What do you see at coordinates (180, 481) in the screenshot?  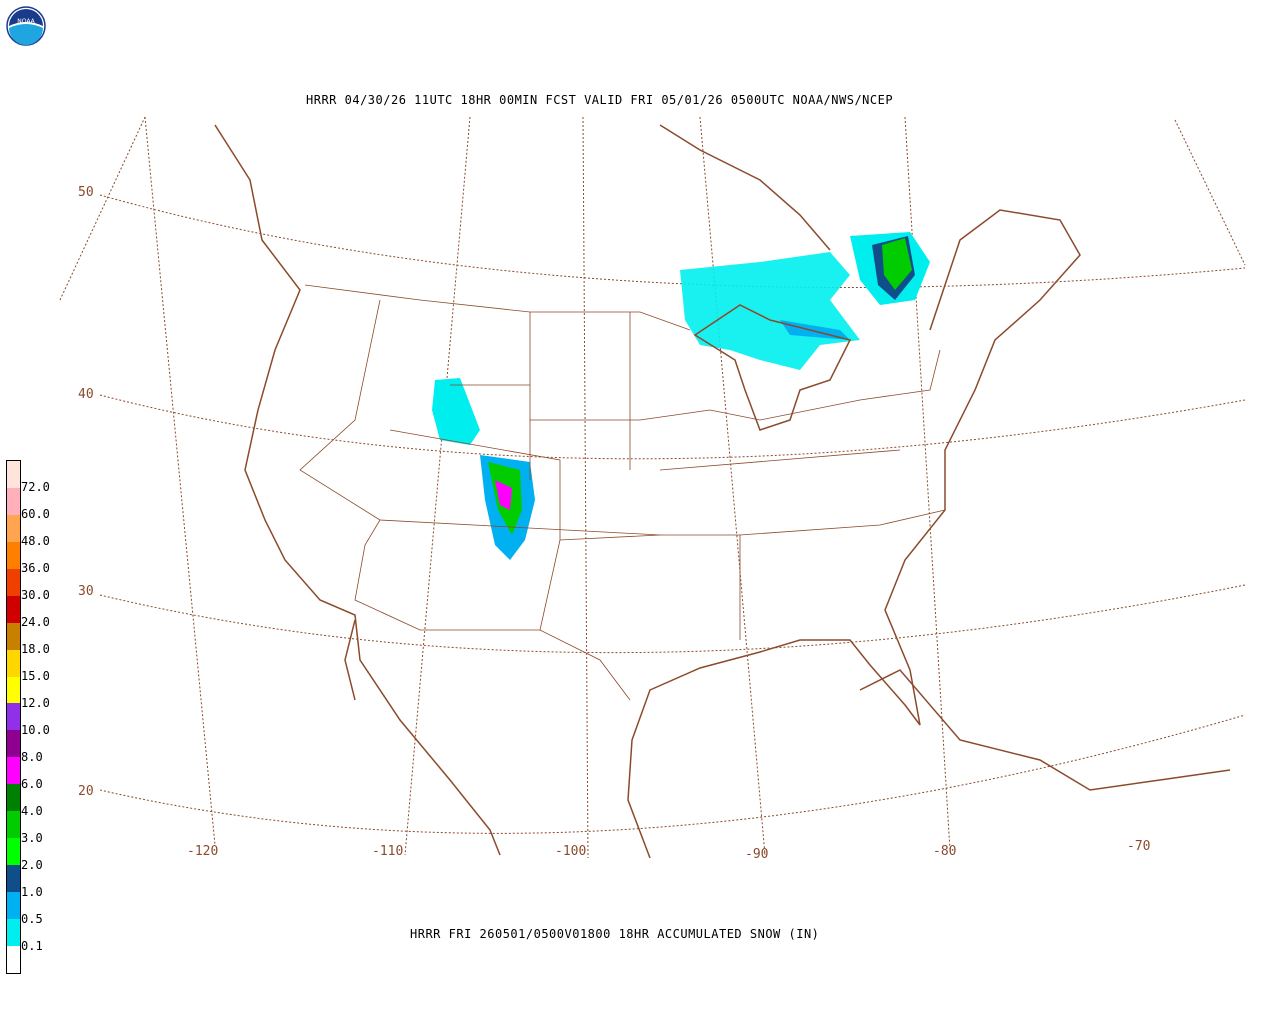 I see `lon-120-line` at bounding box center [180, 481].